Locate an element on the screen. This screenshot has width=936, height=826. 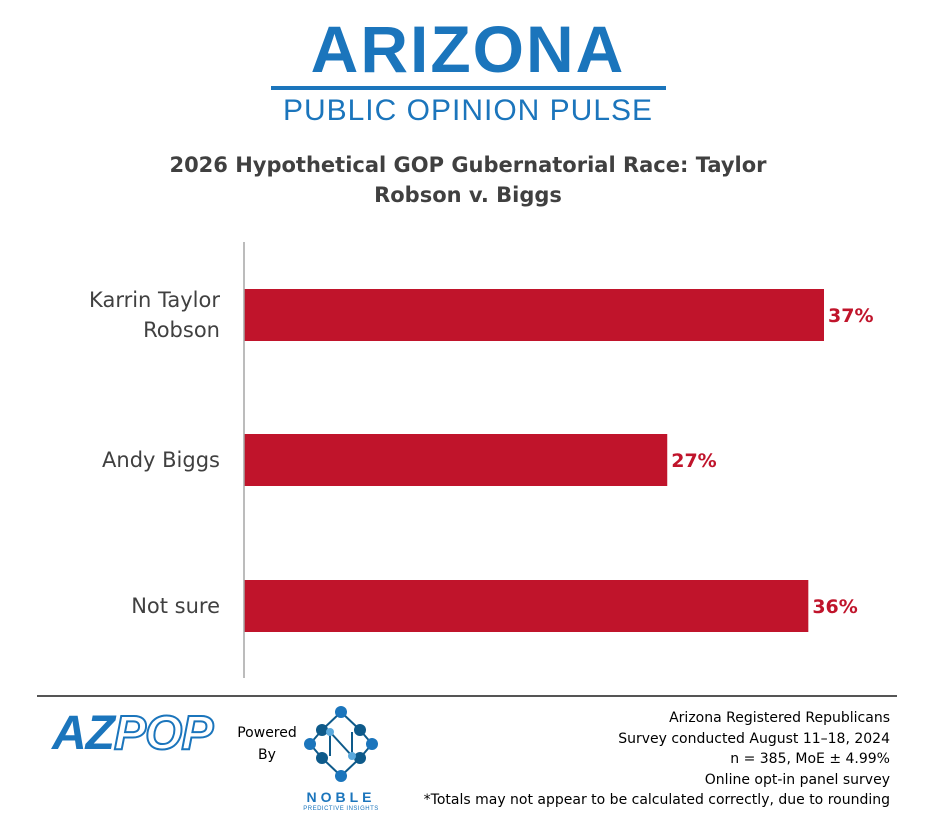
azpop-logo-az: AZ is located at coordinates (83, 733).